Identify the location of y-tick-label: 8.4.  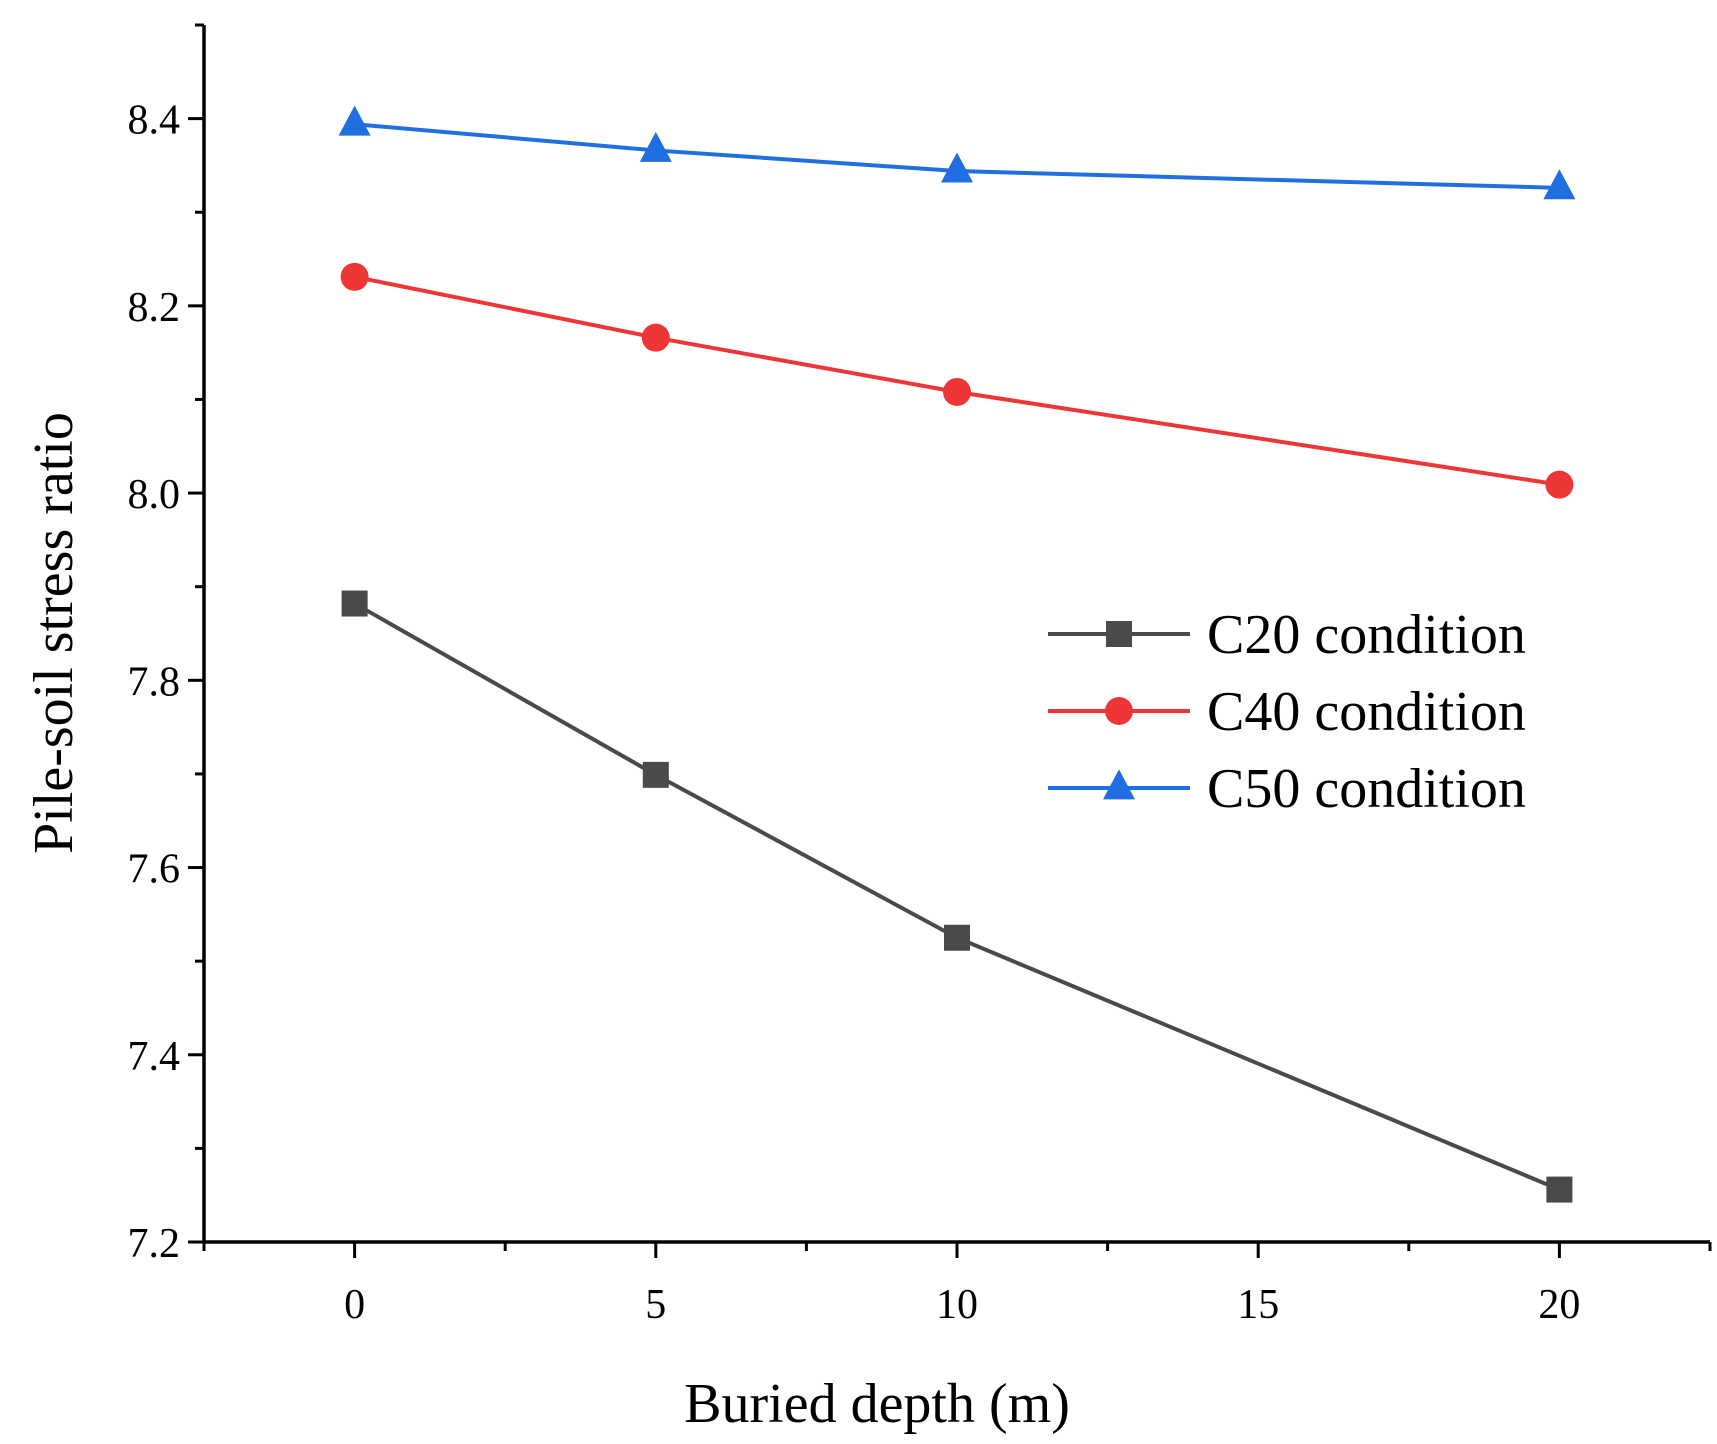
(154, 121).